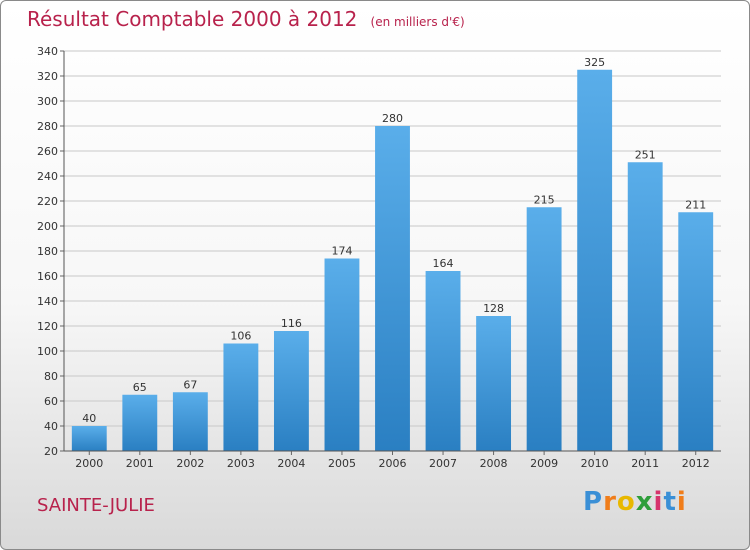 This screenshot has height=550, width=750. I want to click on x-tick-label: 2001, so click(140, 463).